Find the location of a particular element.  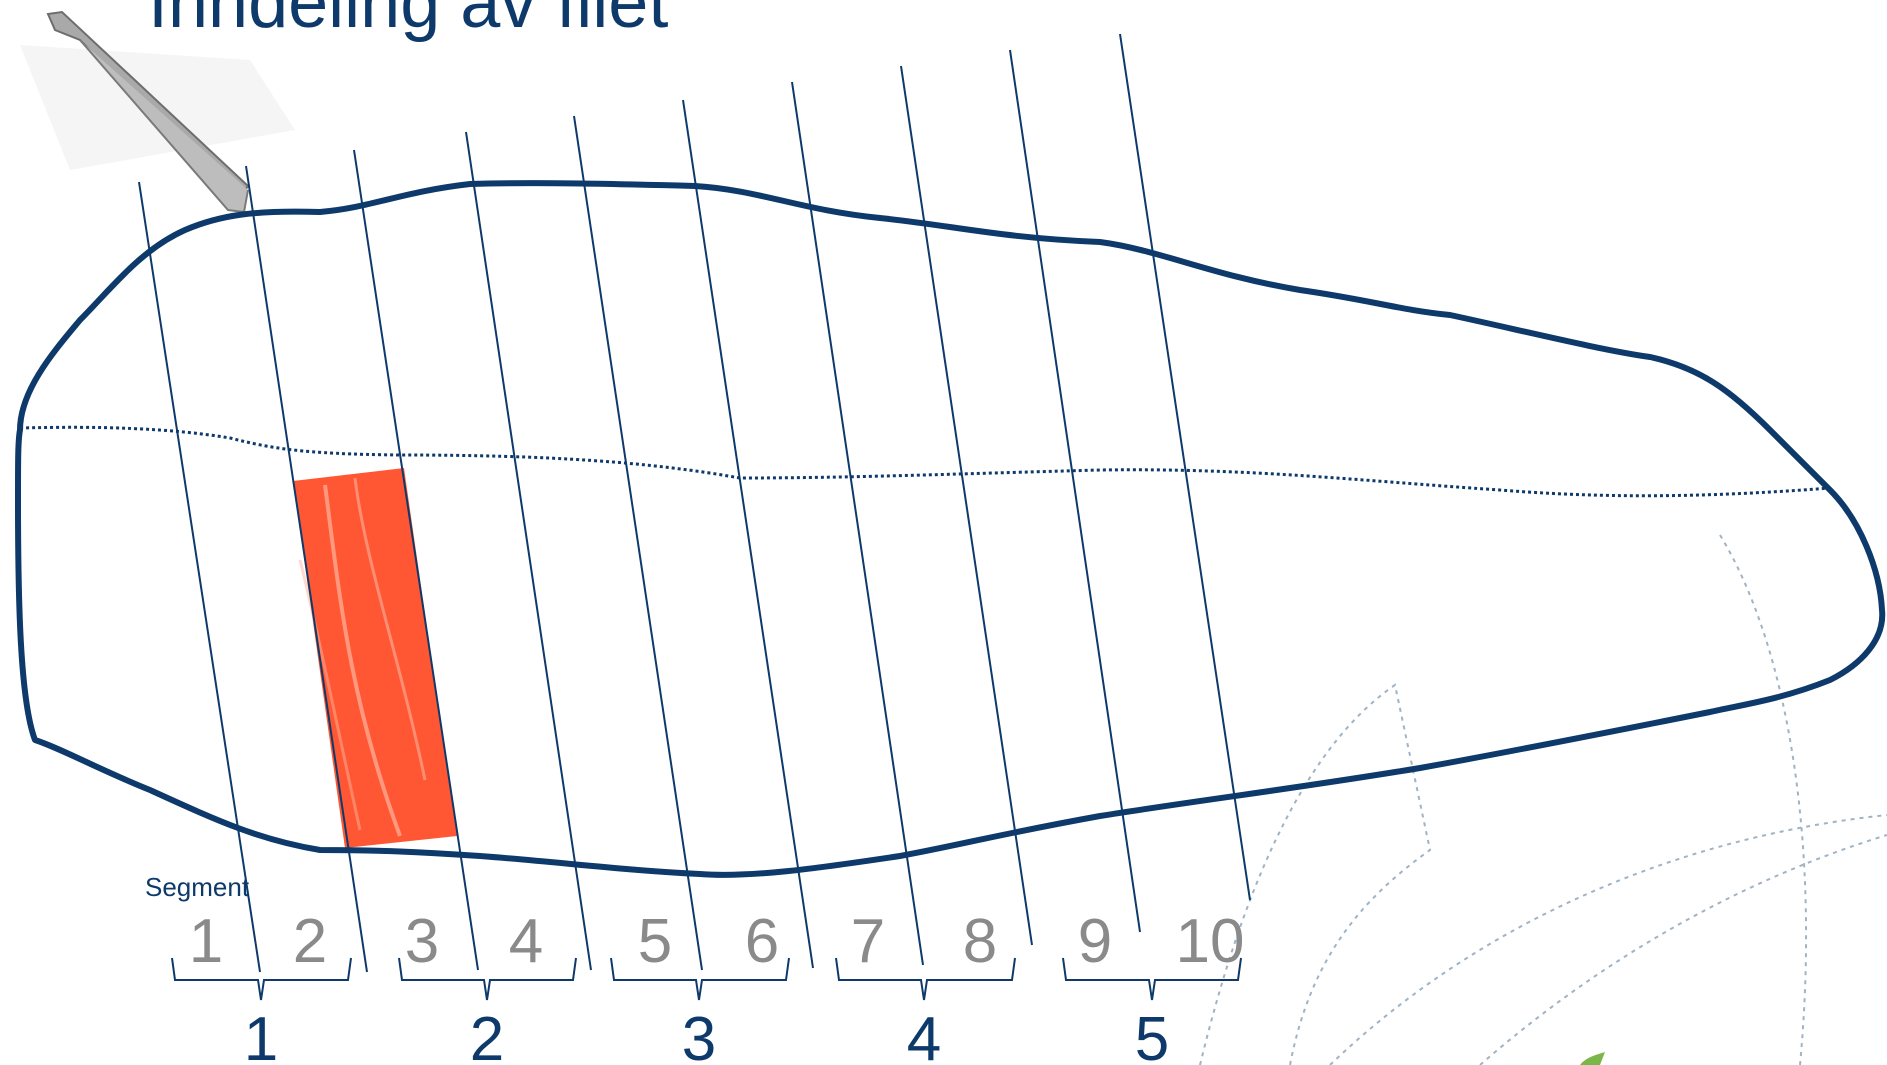

group-number: 3 is located at coordinates (699, 1035).